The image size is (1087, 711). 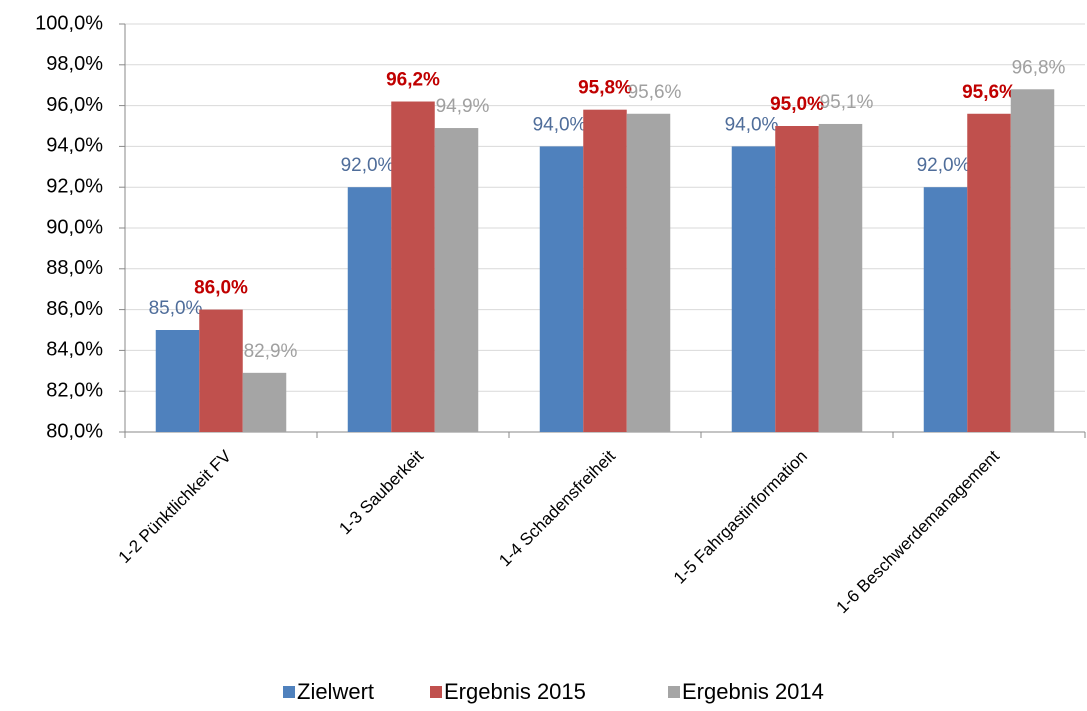 I want to click on legend-label: Ergebnis 2014, so click(x=753, y=691).